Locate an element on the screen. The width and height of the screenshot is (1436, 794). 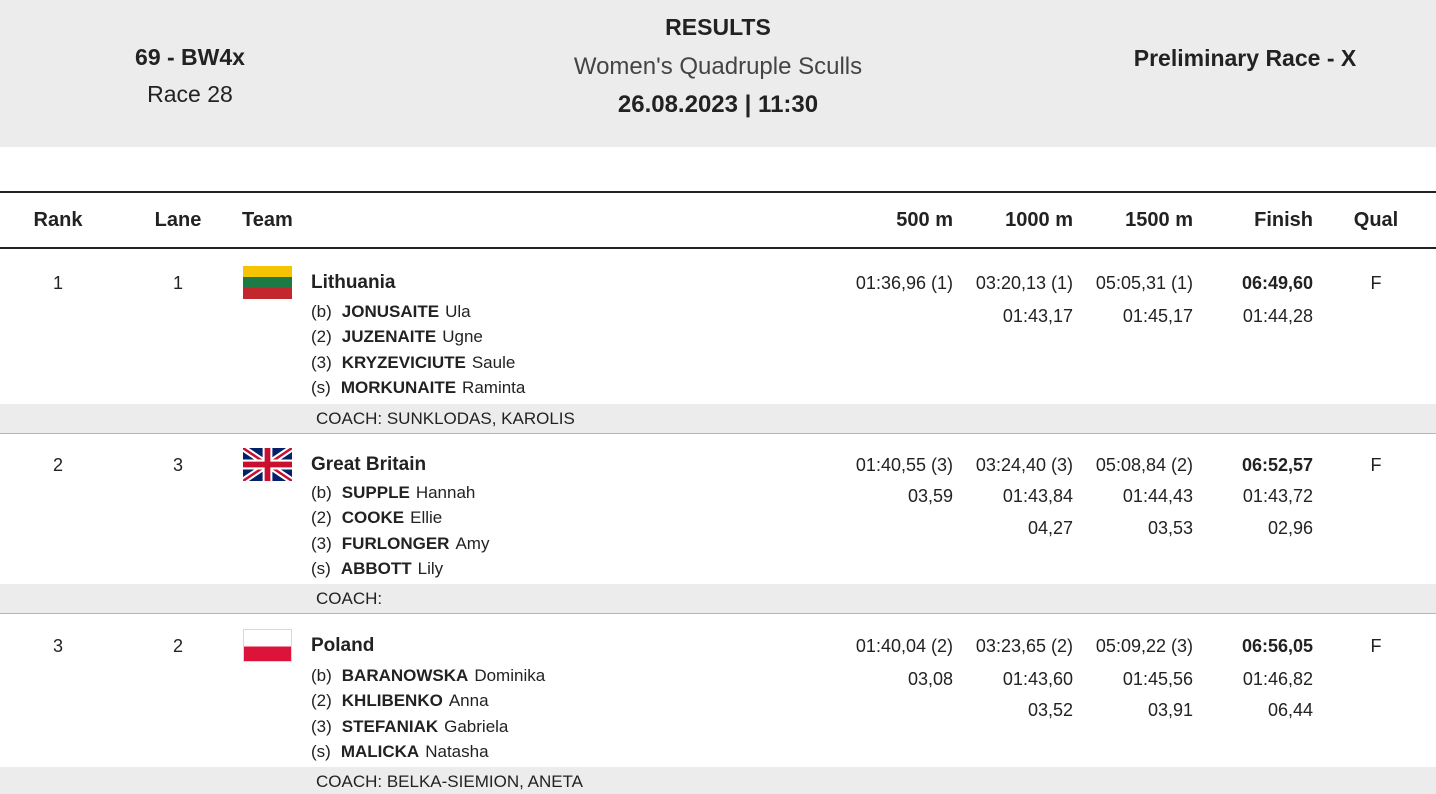
split-1000m: 03:20,13 (1) is located at coordinates (1024, 283).